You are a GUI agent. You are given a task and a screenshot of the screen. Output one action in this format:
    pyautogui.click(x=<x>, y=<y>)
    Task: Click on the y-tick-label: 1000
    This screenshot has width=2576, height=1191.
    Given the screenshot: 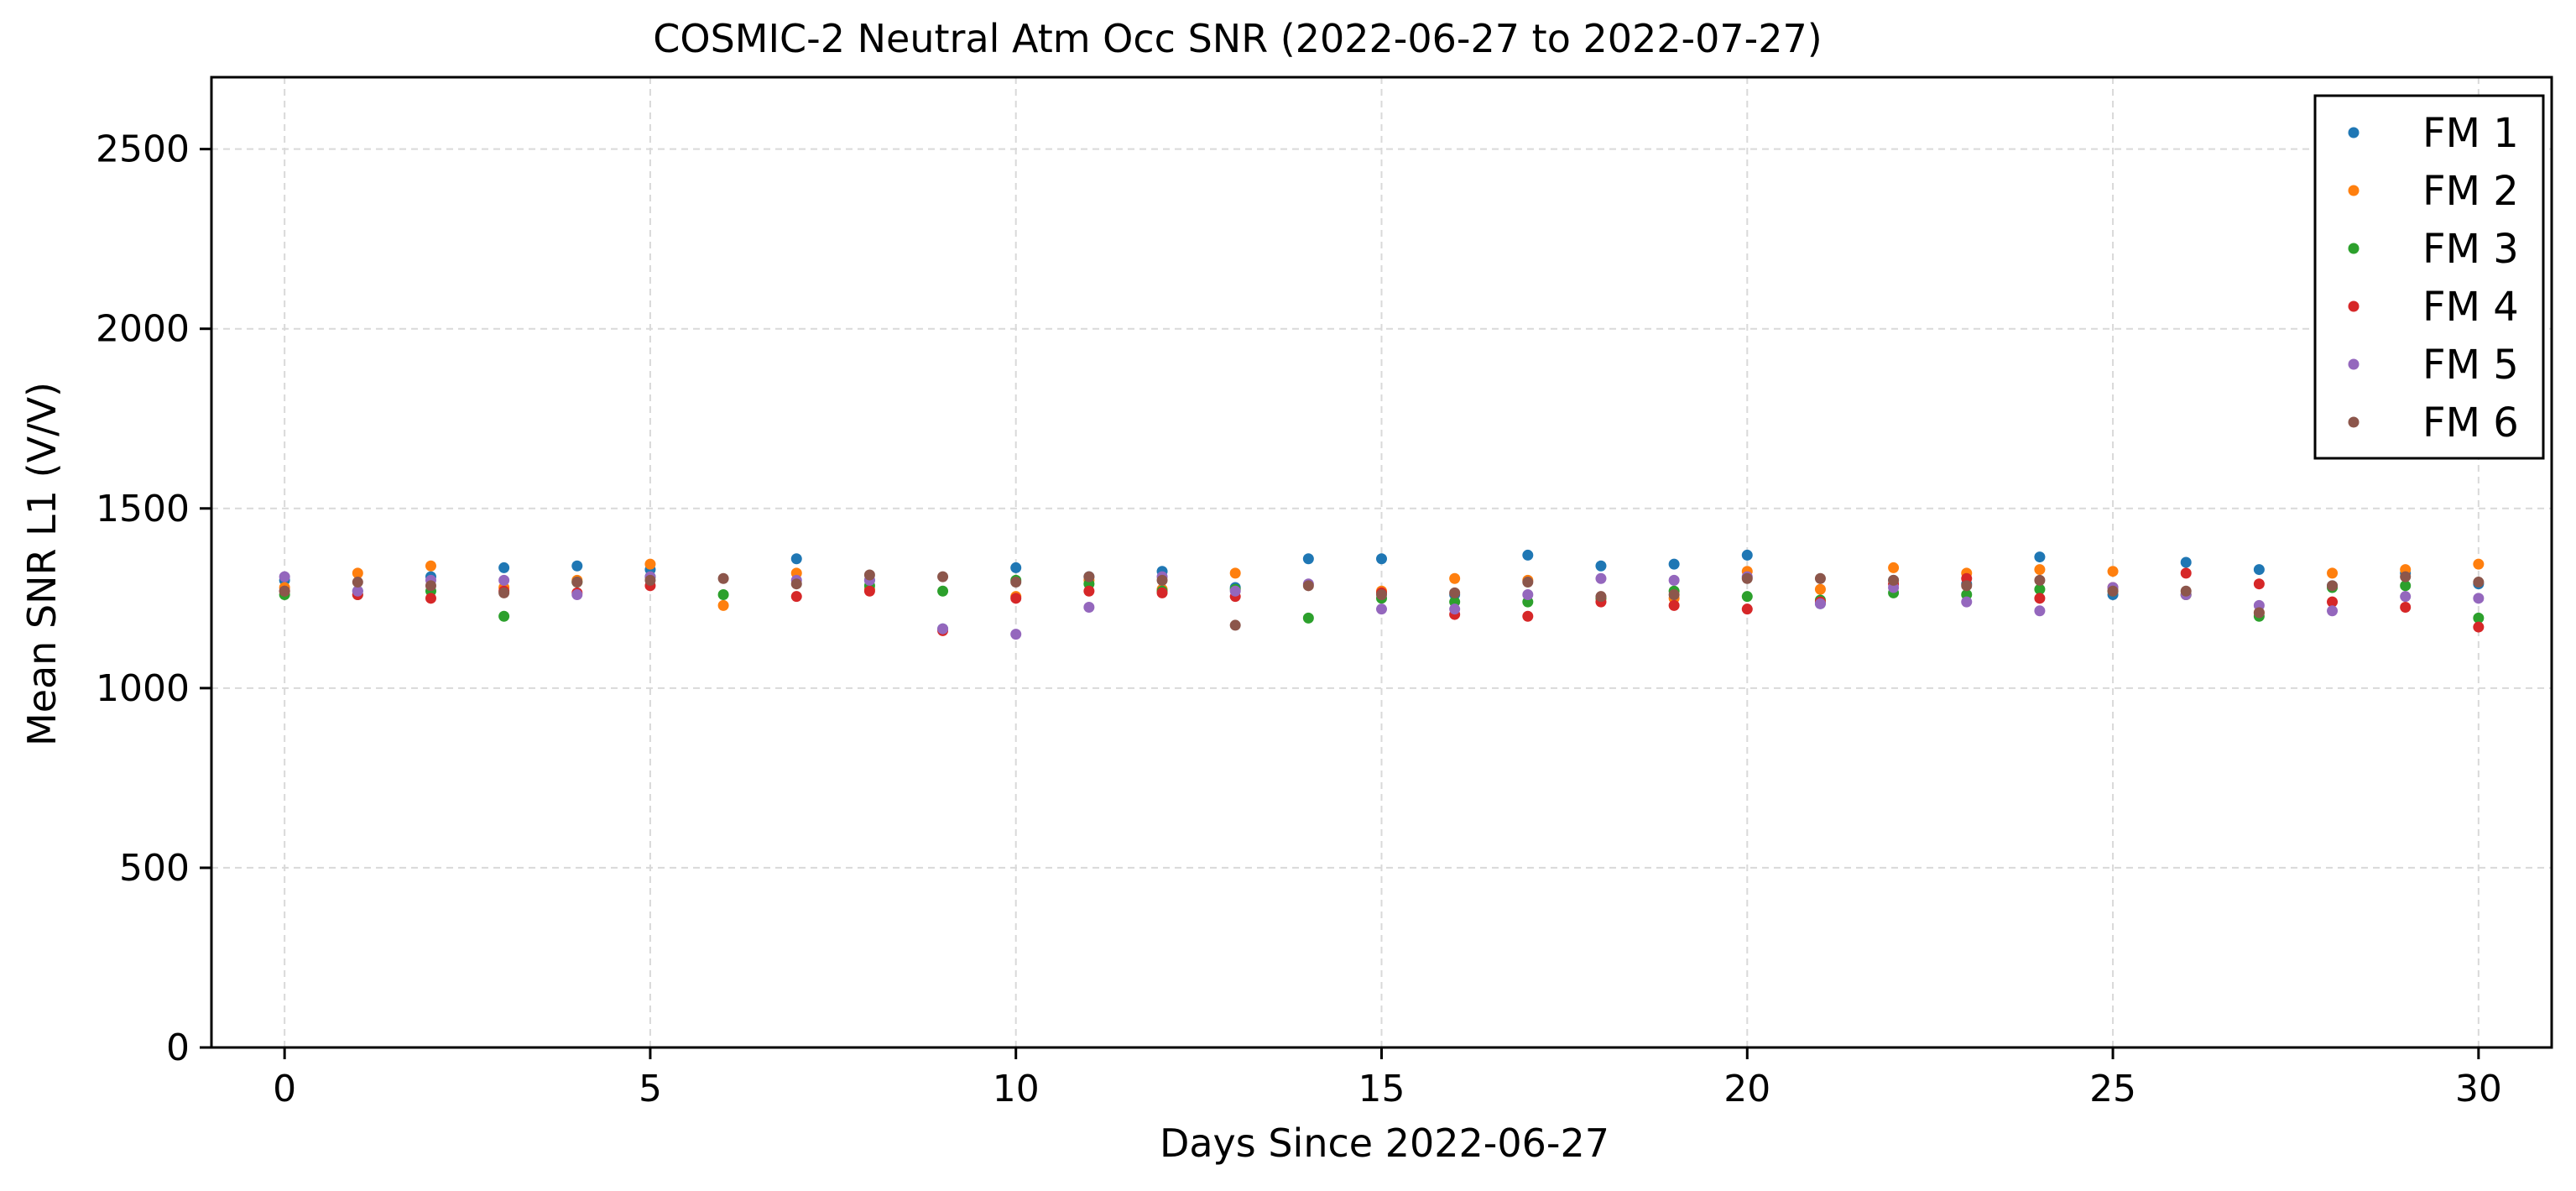 What is the action you would take?
    pyautogui.click(x=143, y=688)
    